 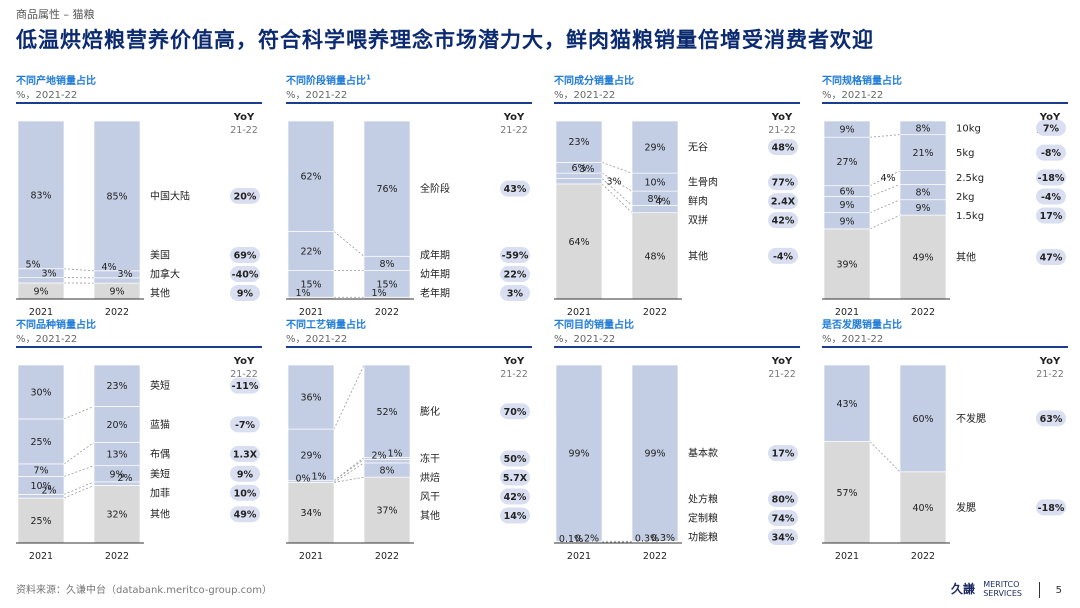 What do you see at coordinates (970, 178) in the screenshot?
I see `category-label: 2.5kg` at bounding box center [970, 178].